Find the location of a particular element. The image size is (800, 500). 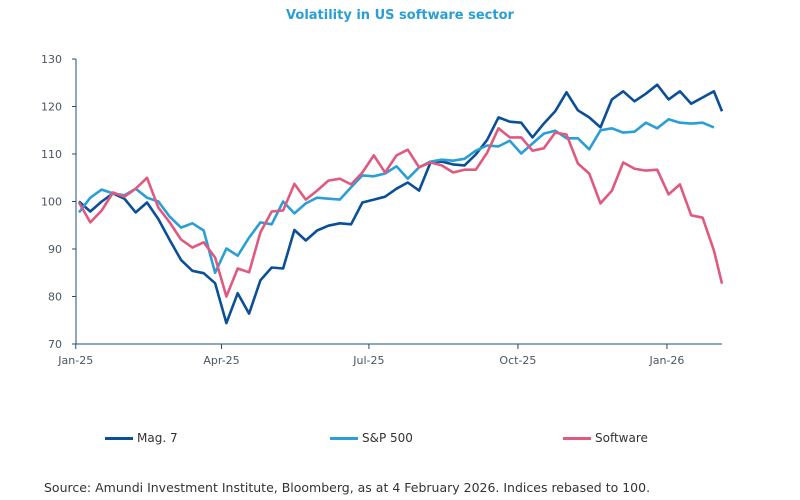

y-tick-label: 130 is located at coordinates (51, 59).